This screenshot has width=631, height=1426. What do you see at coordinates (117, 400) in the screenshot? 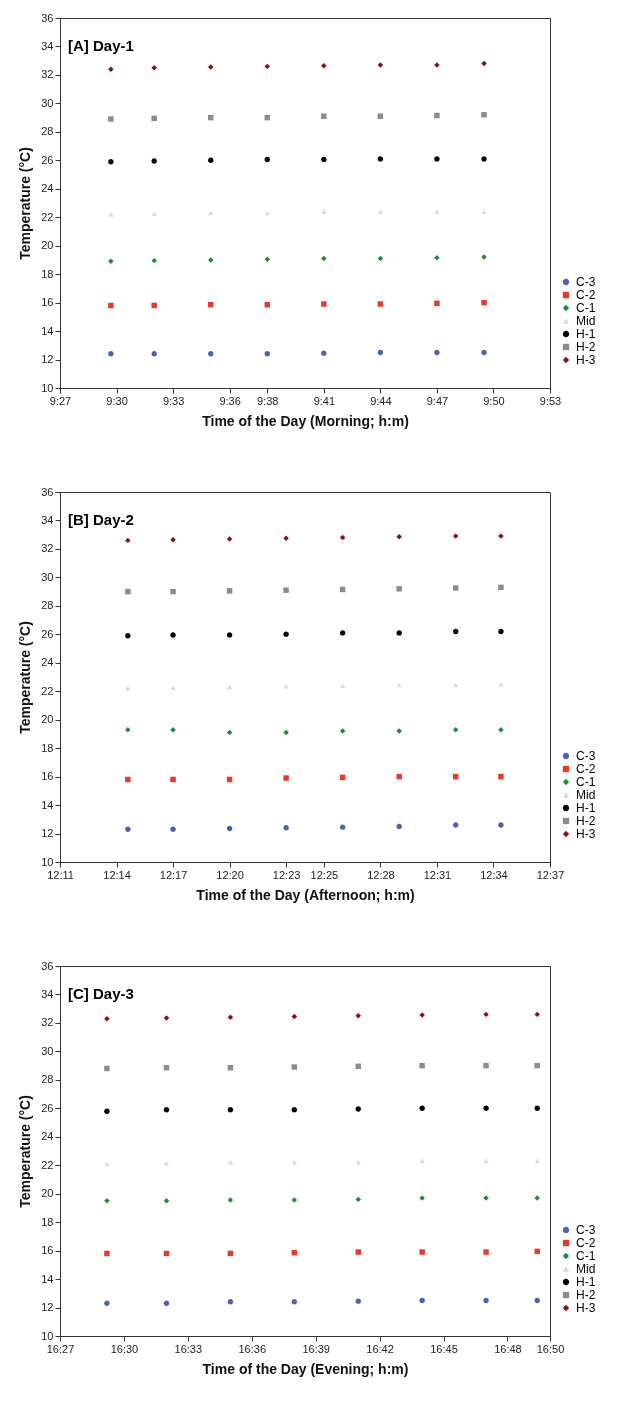
I see `x-tick-label: 9:30` at bounding box center [117, 400].